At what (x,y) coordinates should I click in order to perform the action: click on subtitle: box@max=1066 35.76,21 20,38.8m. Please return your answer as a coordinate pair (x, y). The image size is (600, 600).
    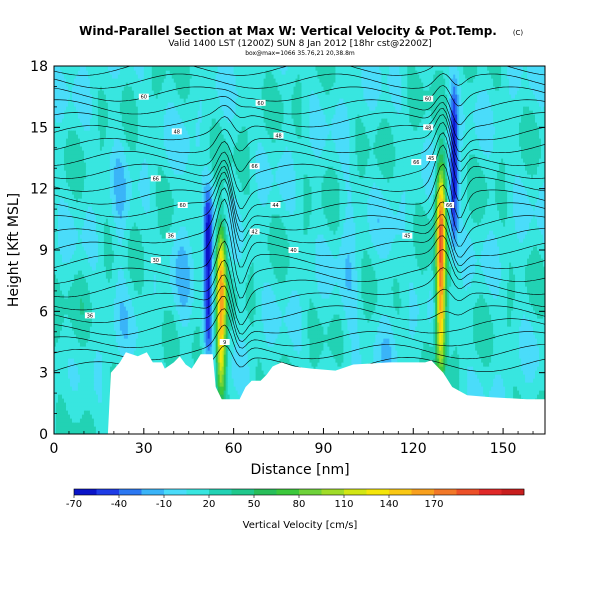
    Looking at the image, I should click on (300, 53).